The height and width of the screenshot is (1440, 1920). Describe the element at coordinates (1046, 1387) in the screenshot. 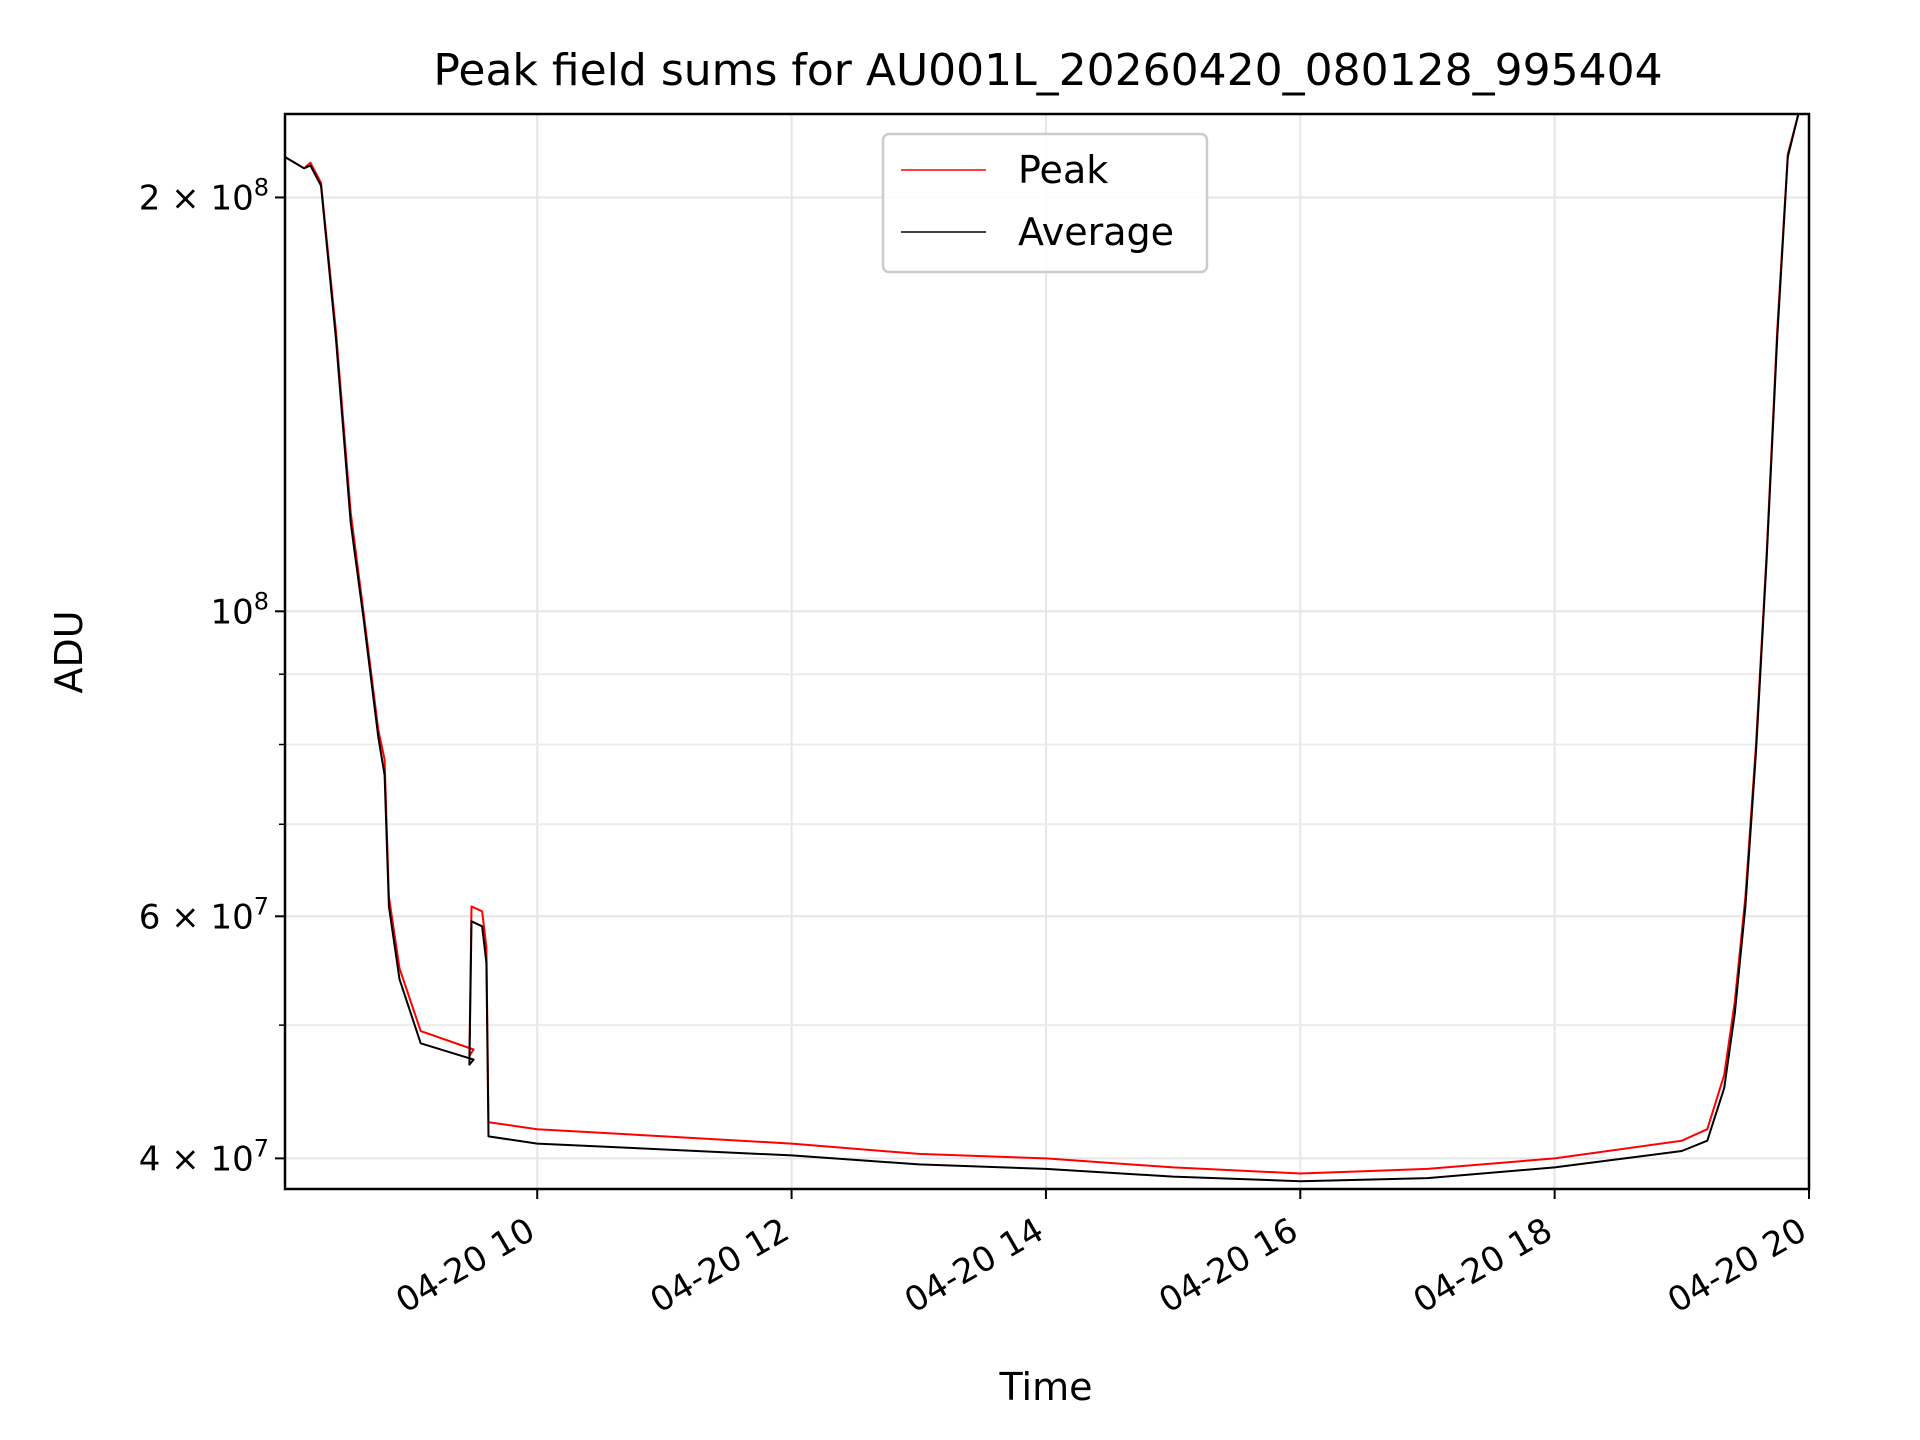

I see `x-axis-label: Time` at that location.